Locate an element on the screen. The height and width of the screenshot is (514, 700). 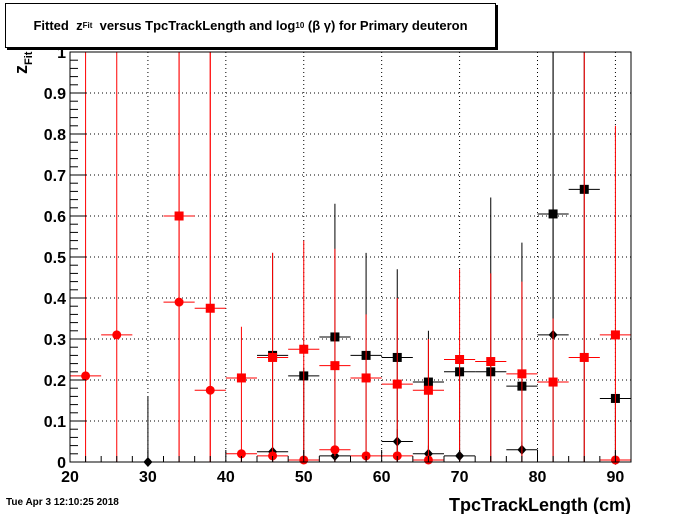
y-tick-label: 0.2 is located at coordinates (55, 381).